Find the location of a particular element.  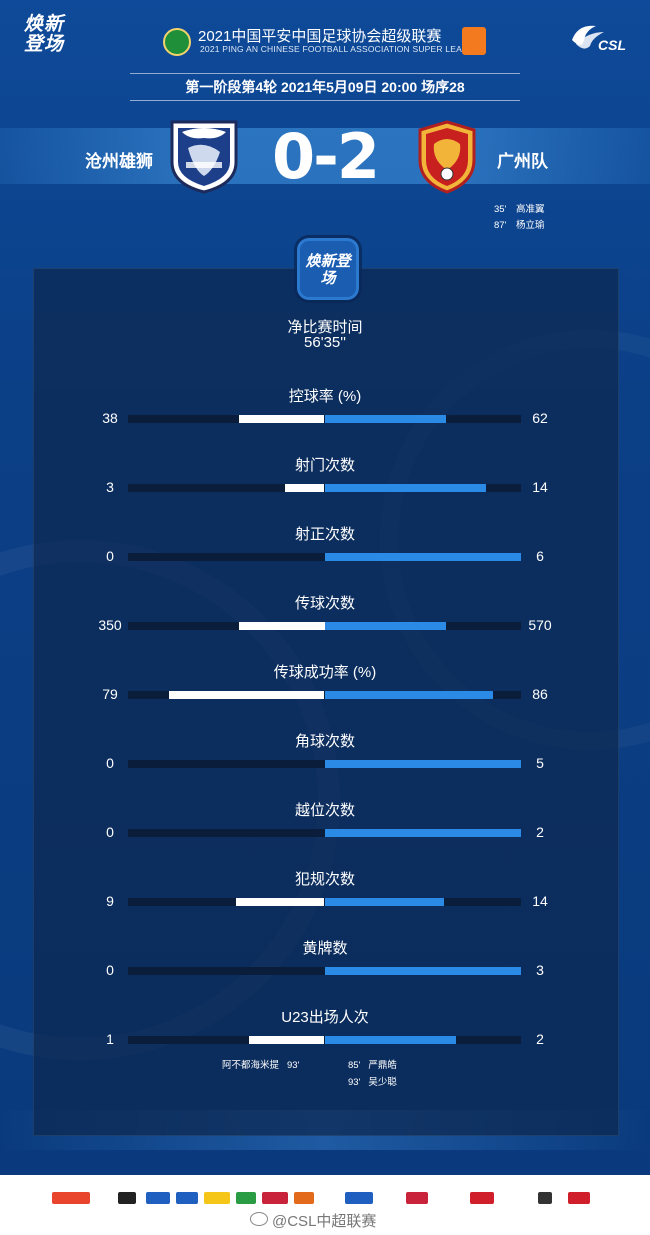

league-title: 2021中国平安中国足球协会超级联赛 is located at coordinates (320, 36).